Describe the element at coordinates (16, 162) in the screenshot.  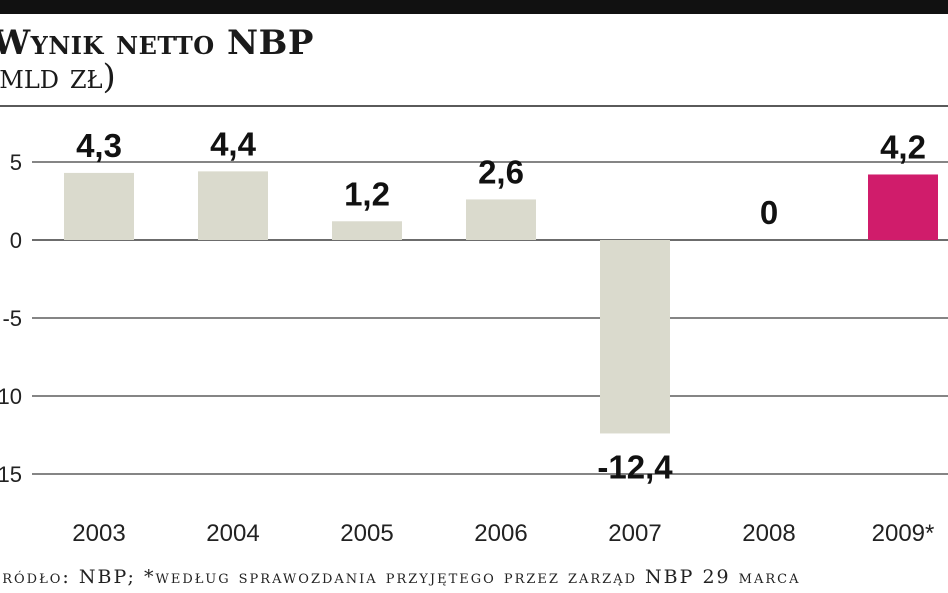
I see `y-tick-label: 5` at that location.